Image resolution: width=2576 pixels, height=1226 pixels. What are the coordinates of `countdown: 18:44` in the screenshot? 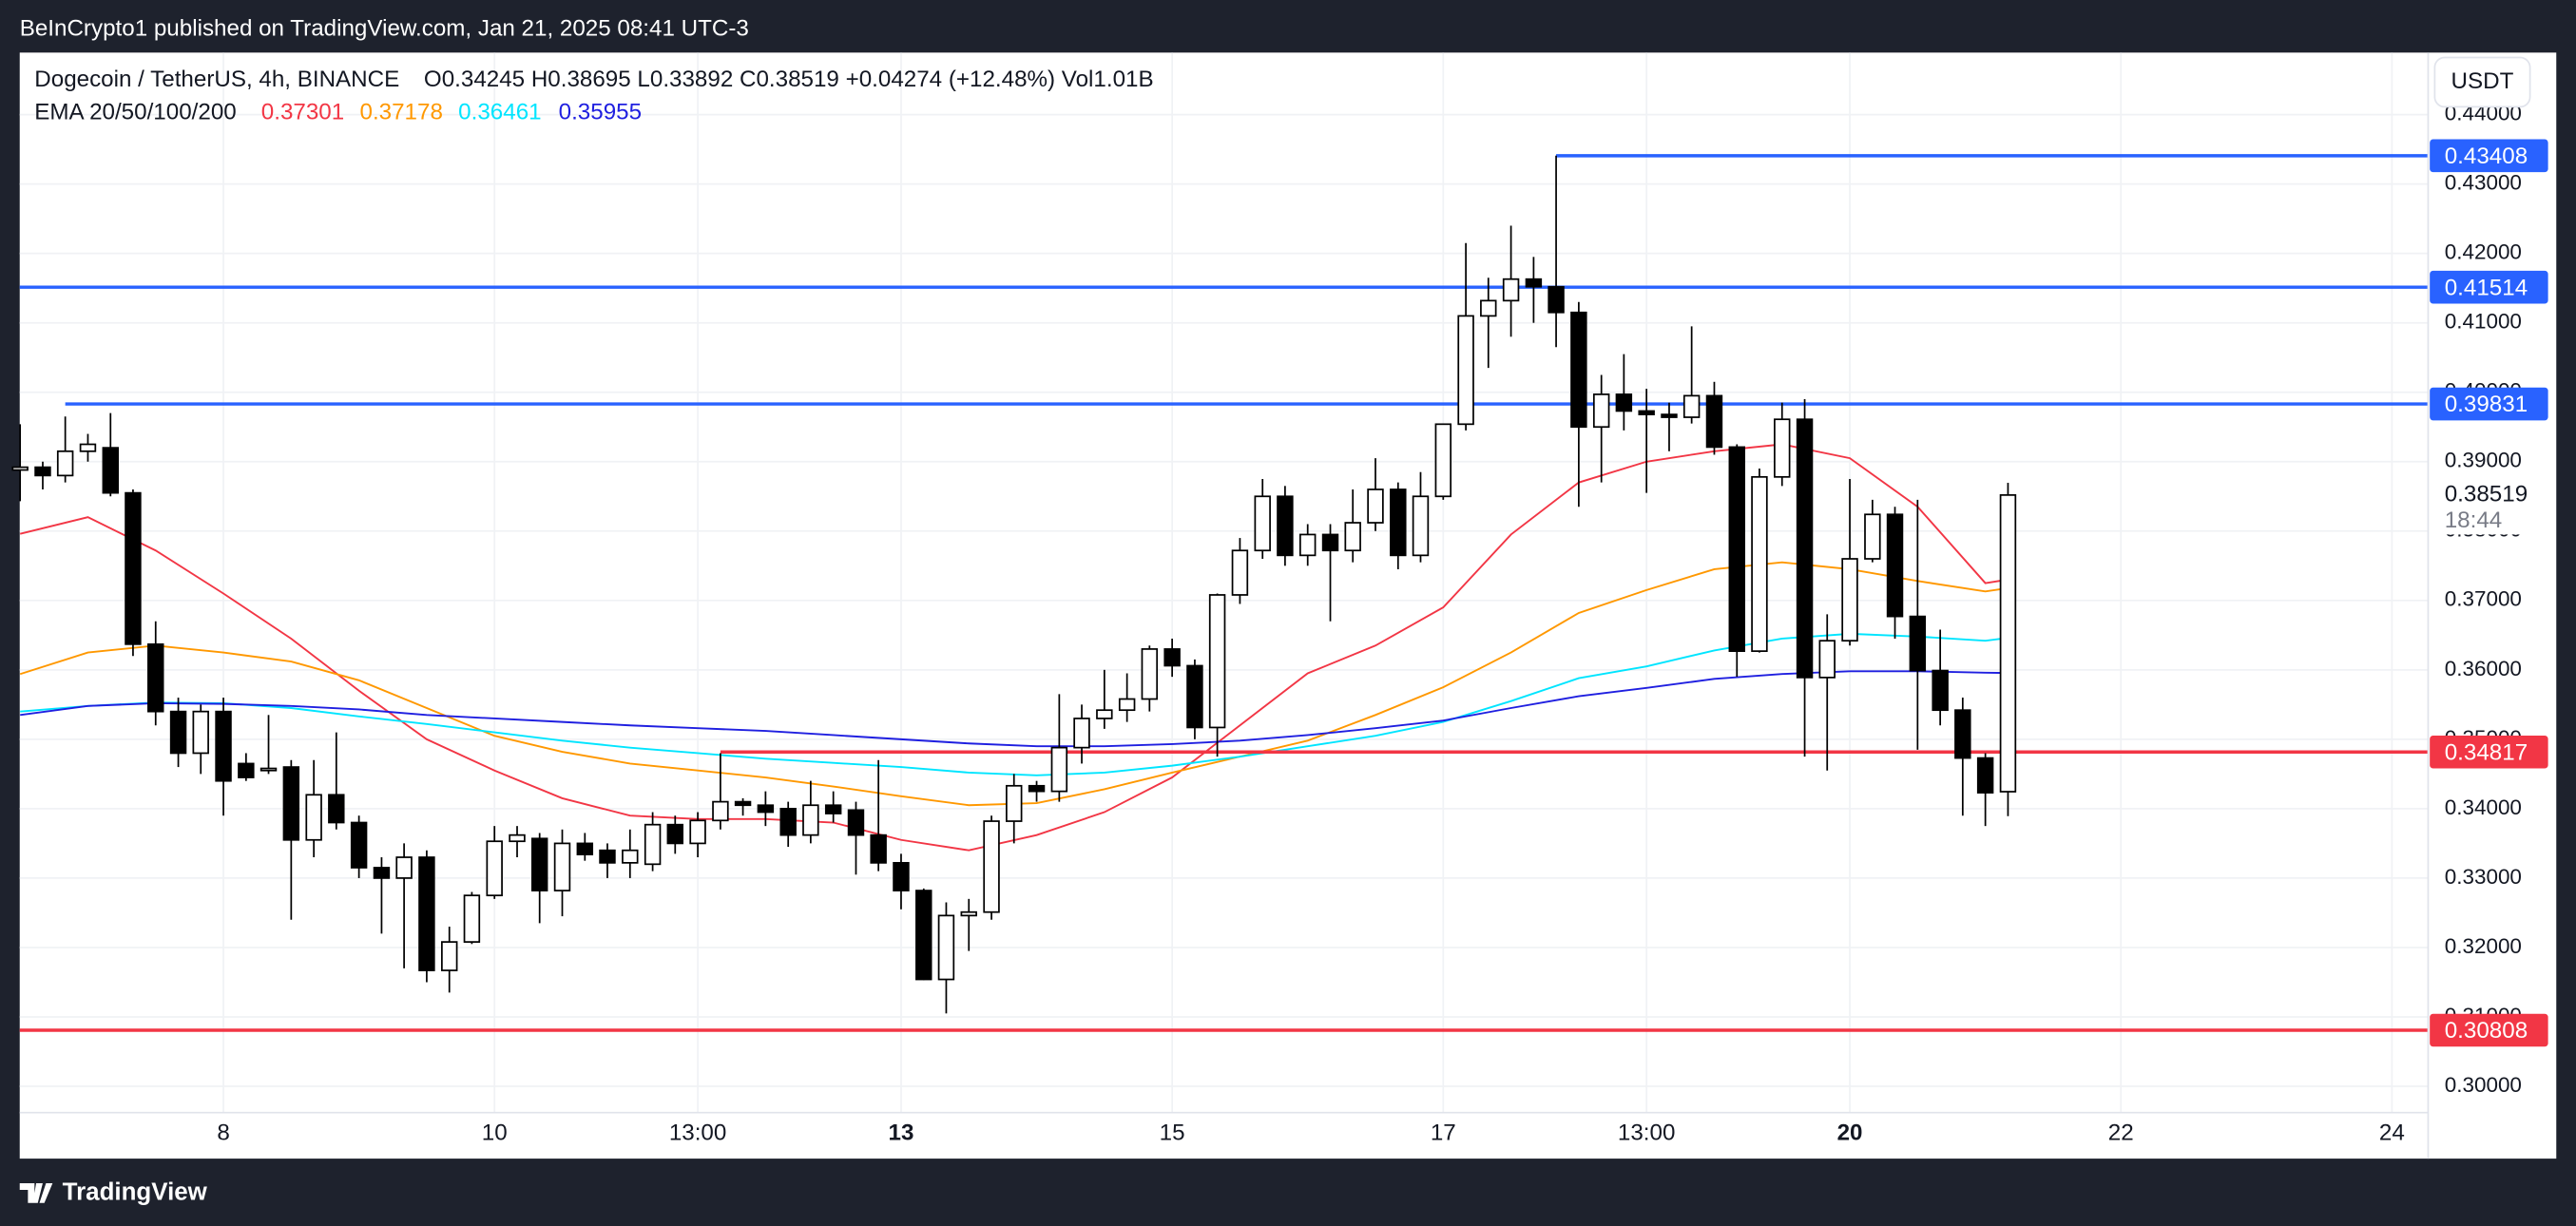 It's located at (2474, 521).